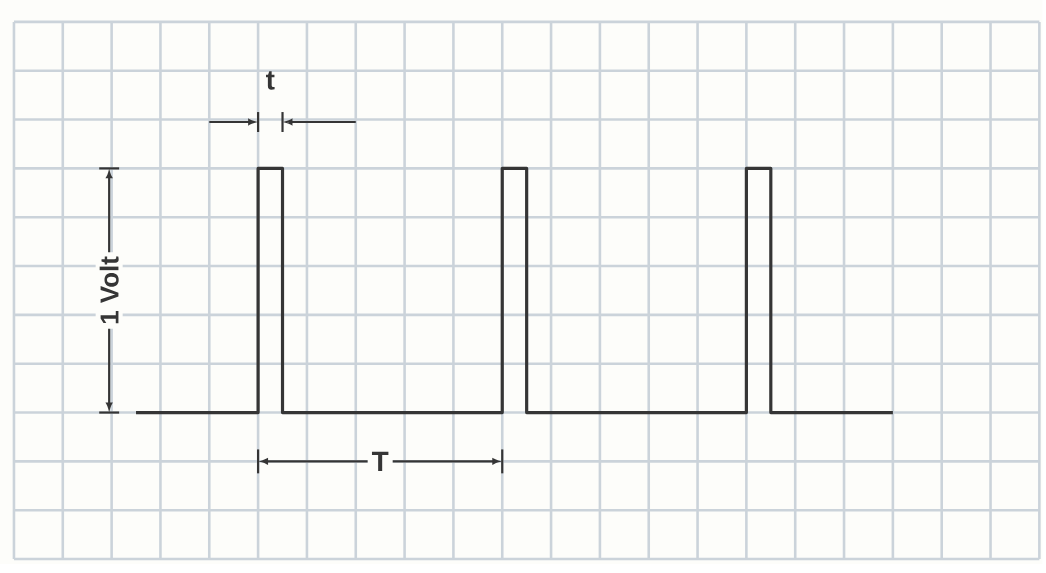 The image size is (1046, 573). I want to click on text: t, so click(270, 80).